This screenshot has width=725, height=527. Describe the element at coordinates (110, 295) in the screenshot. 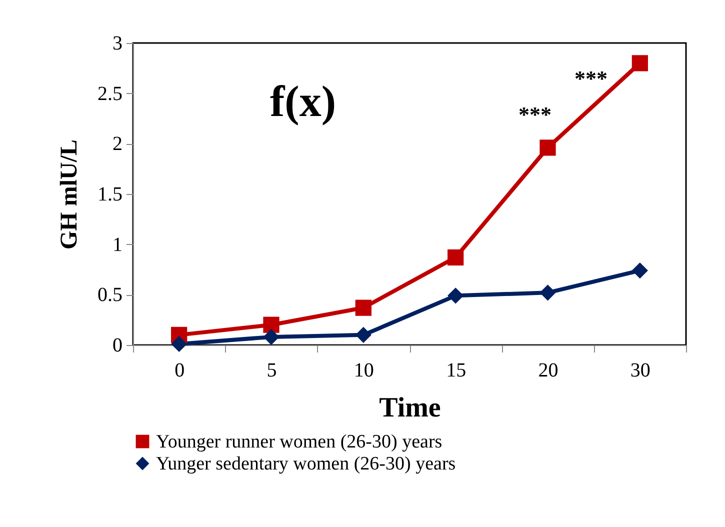

I see `y-tick-label: 0.5` at that location.